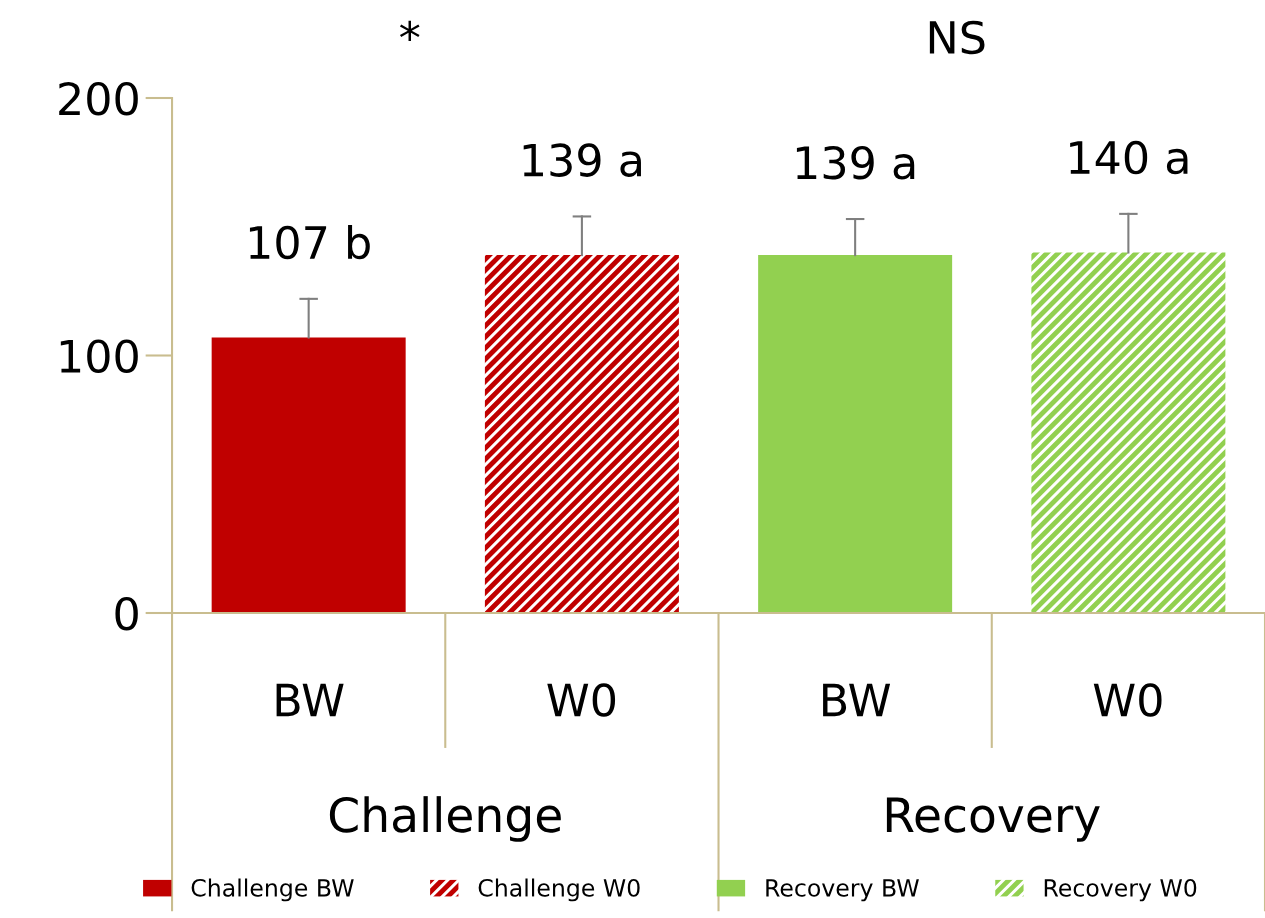 This screenshot has width=1265, height=918. What do you see at coordinates (309, 242) in the screenshot?
I see `data-label: 107 b` at bounding box center [309, 242].